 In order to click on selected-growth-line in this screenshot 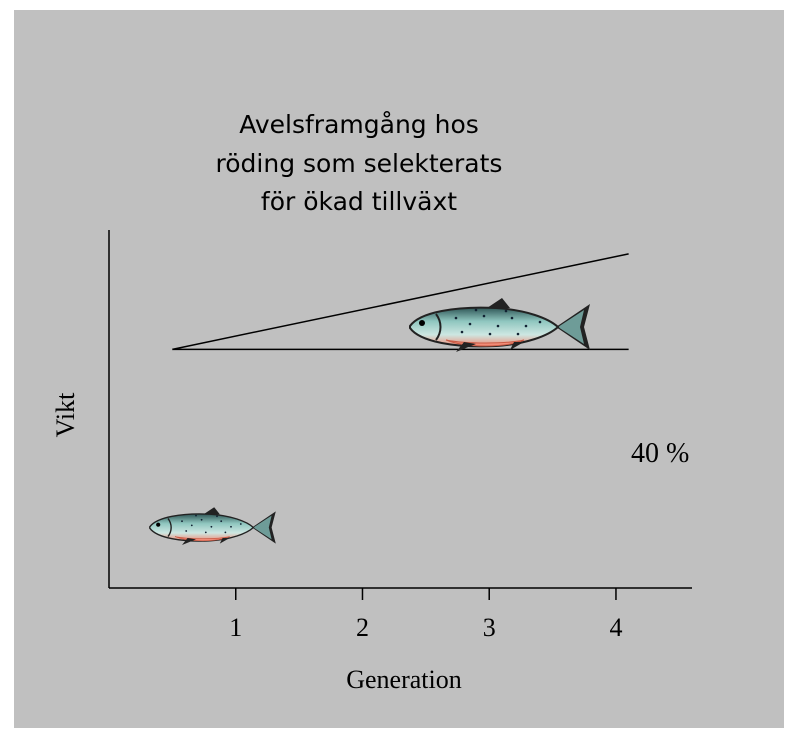, I will do `click(400, 302)`.